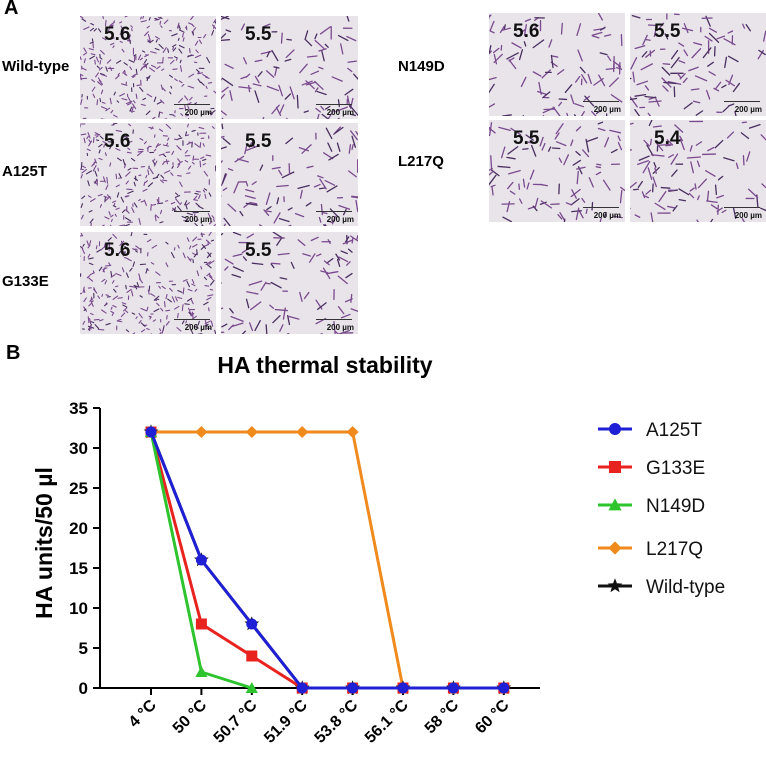  I want to click on micrograph-a125t-left: 5.6 200 µm, so click(148, 174).